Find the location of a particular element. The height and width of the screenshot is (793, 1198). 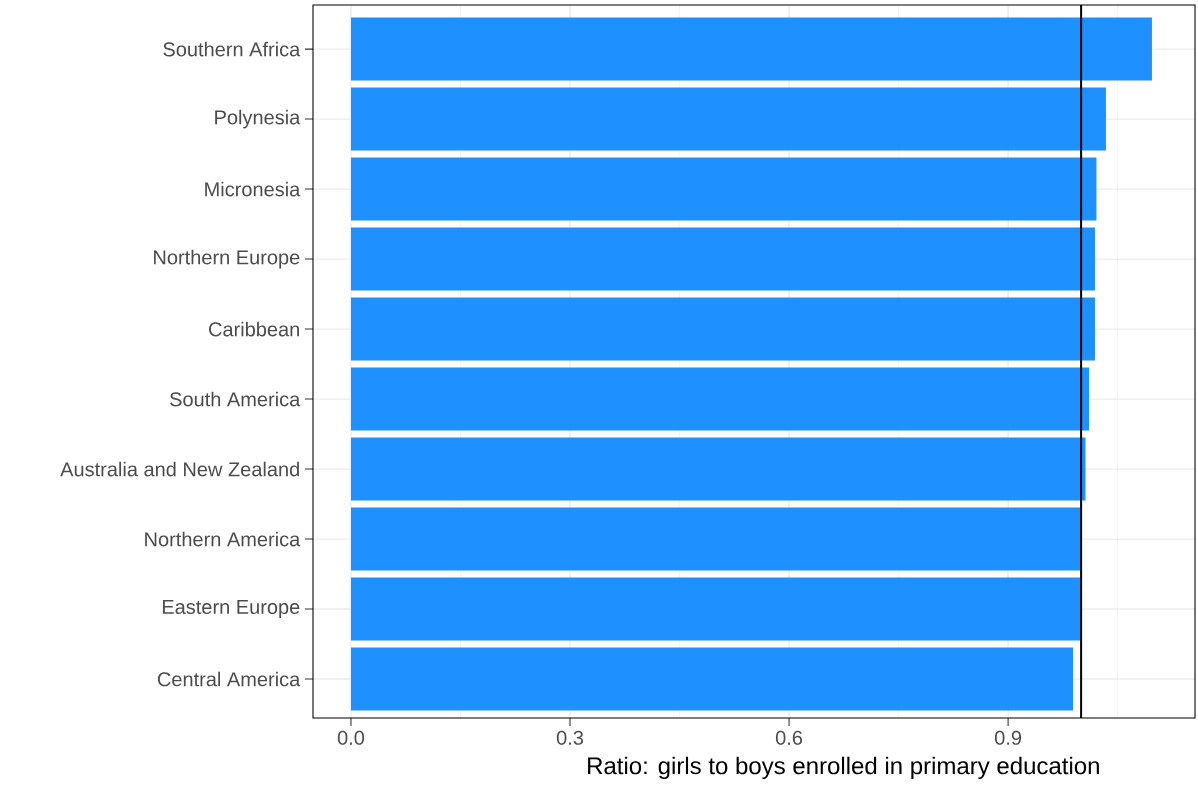

y-tick-label: Micronesia is located at coordinates (253, 189).